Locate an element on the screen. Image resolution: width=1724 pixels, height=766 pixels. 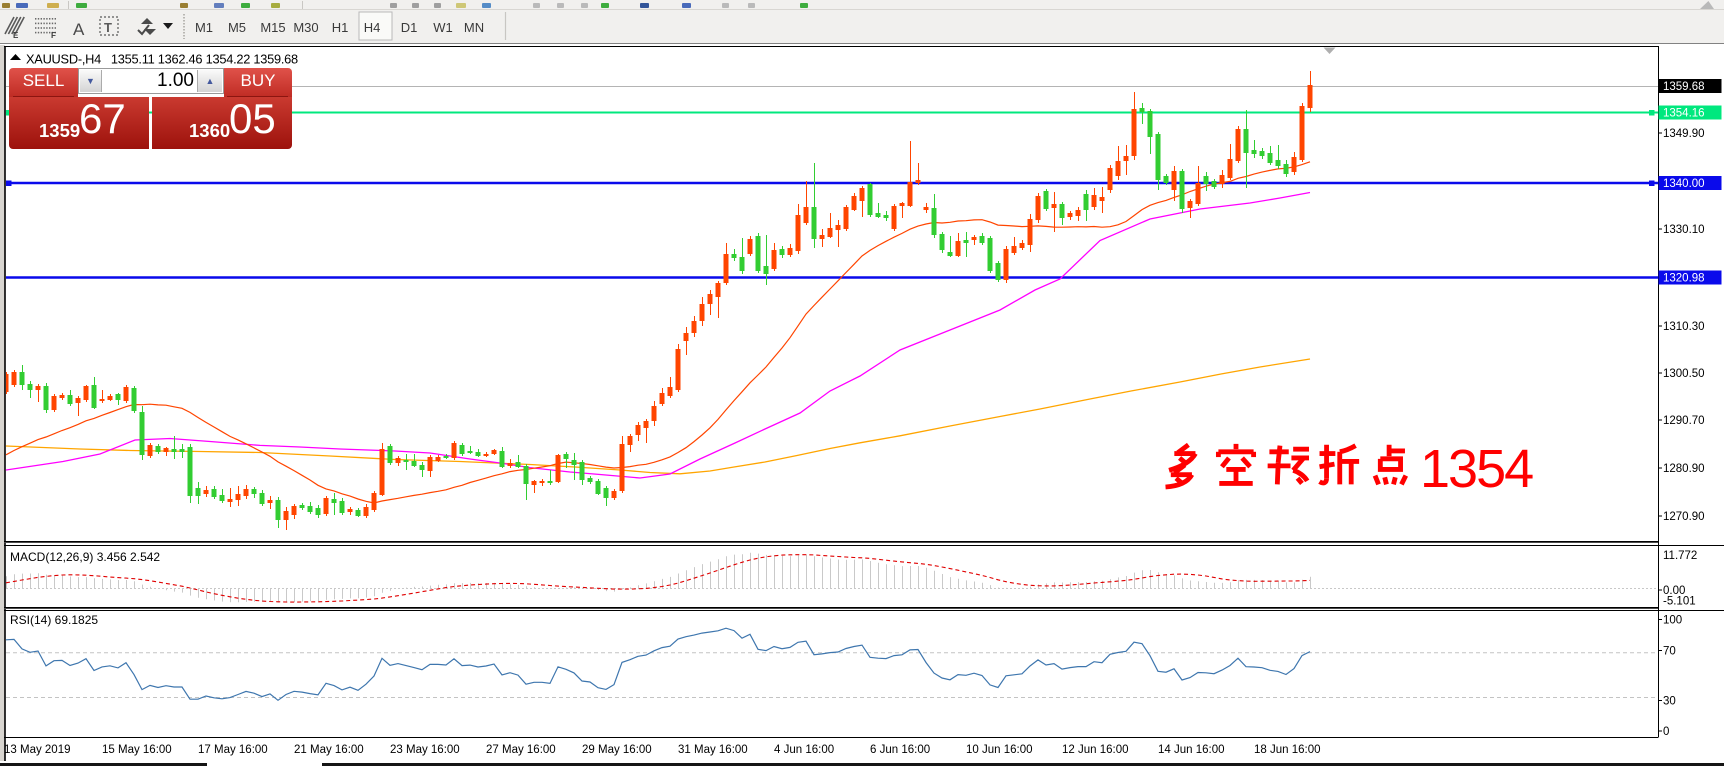
svg-text: 11.772 is located at coordinates (1680, 556).